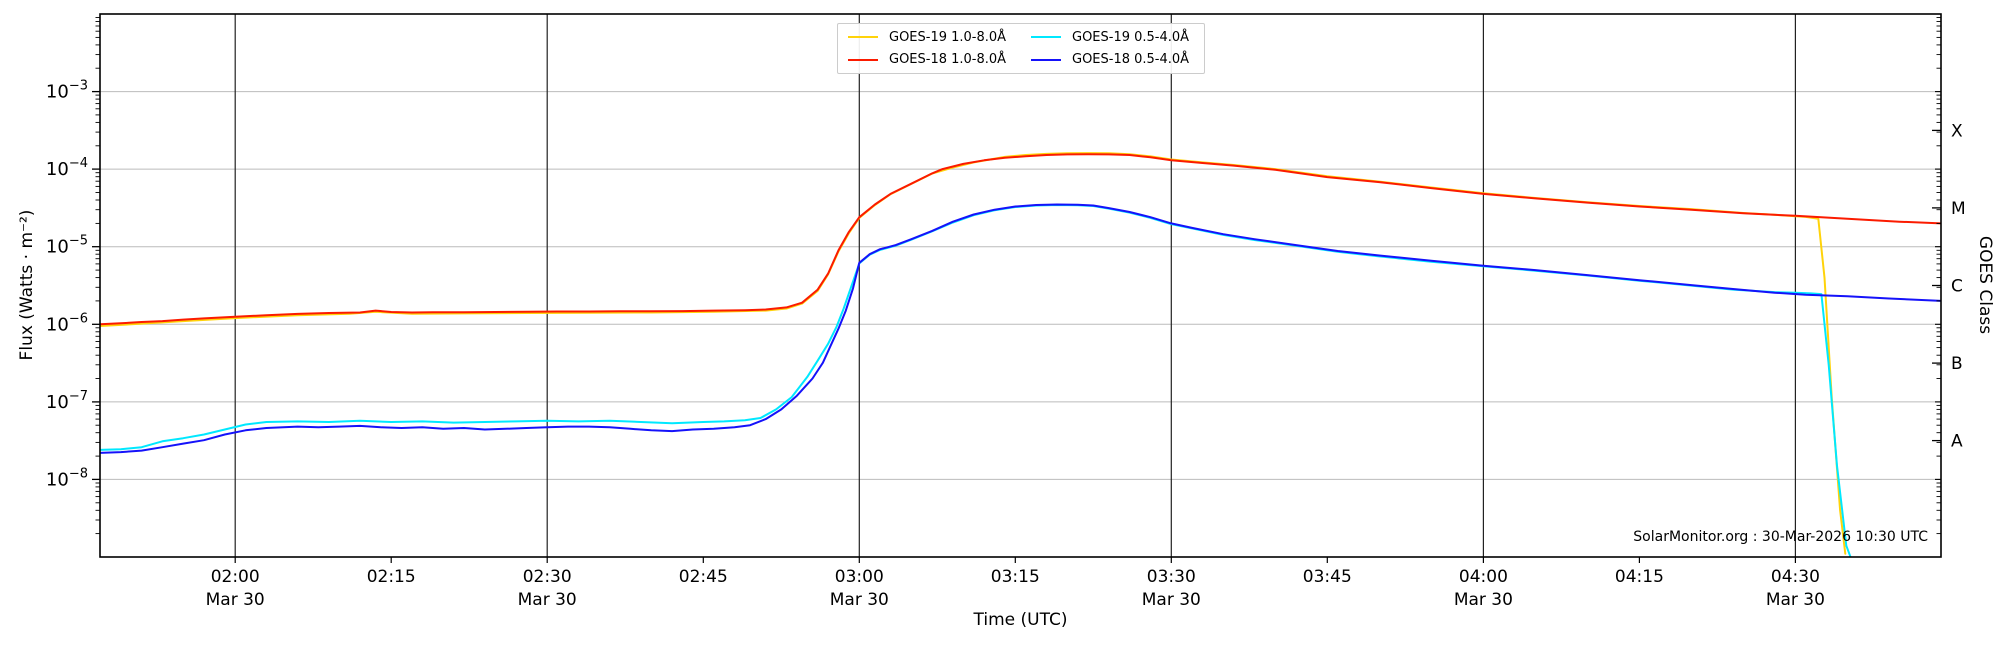  I want to click on svg-text: 04:00, so click(1483, 577).